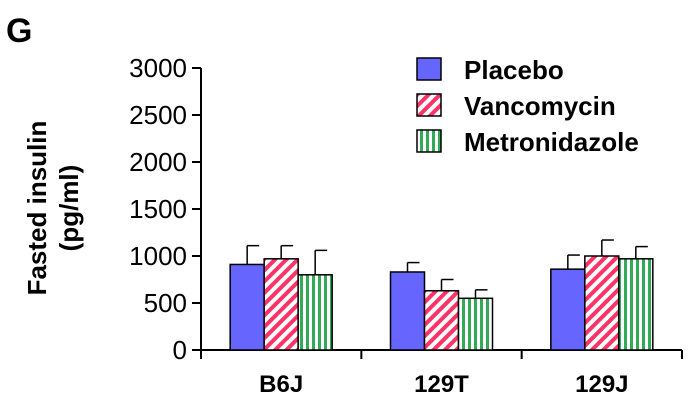  I want to click on y-axis-label-line1: Fasted insulin, so click(37, 208).